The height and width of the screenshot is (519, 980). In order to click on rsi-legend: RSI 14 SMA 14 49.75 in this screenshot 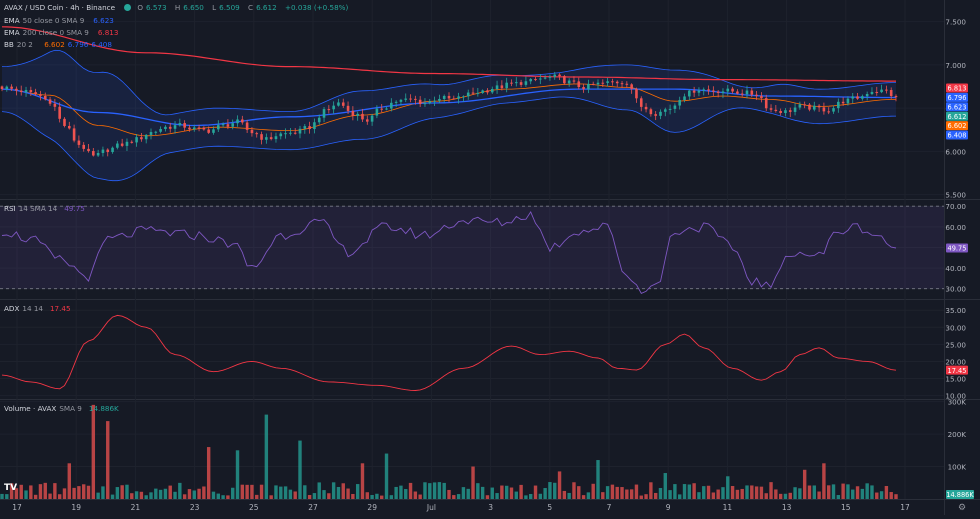, I will do `click(44, 208)`.